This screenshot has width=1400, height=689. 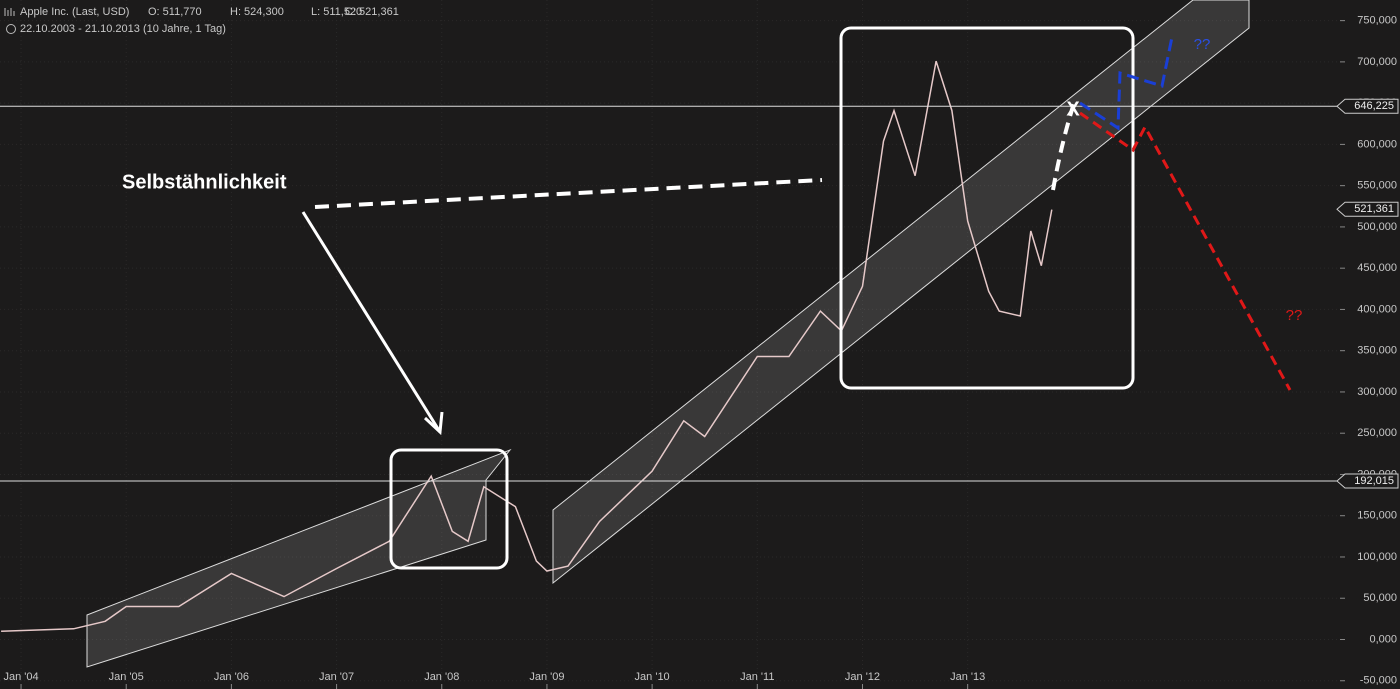 What do you see at coordinates (336, 12) in the screenshot?
I see `header-low: L: 511,520` at bounding box center [336, 12].